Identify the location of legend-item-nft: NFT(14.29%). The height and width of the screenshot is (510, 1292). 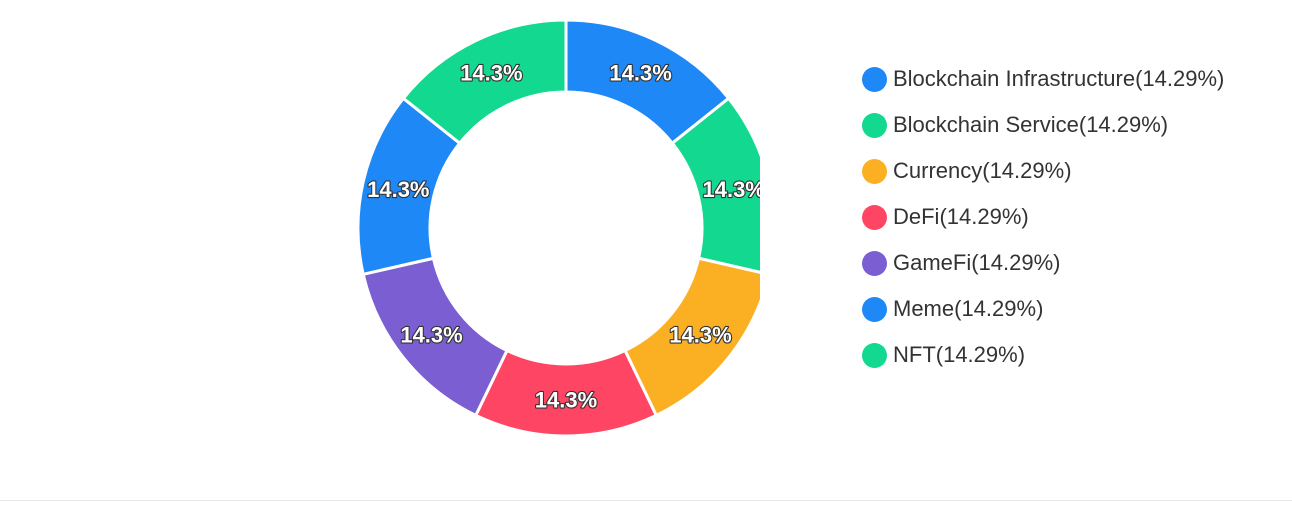
(1043, 355).